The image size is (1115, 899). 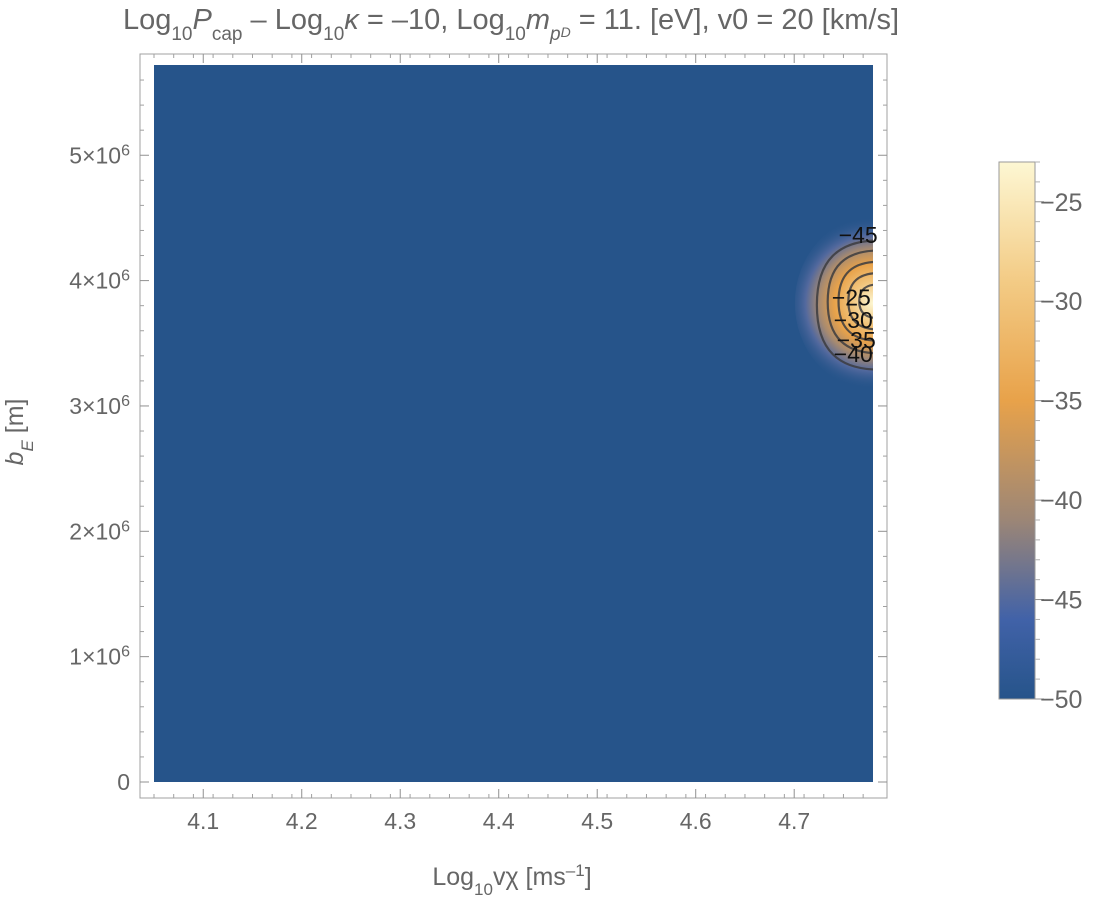 I want to click on colorbar-tick-label: −30, so click(x=1061, y=302).